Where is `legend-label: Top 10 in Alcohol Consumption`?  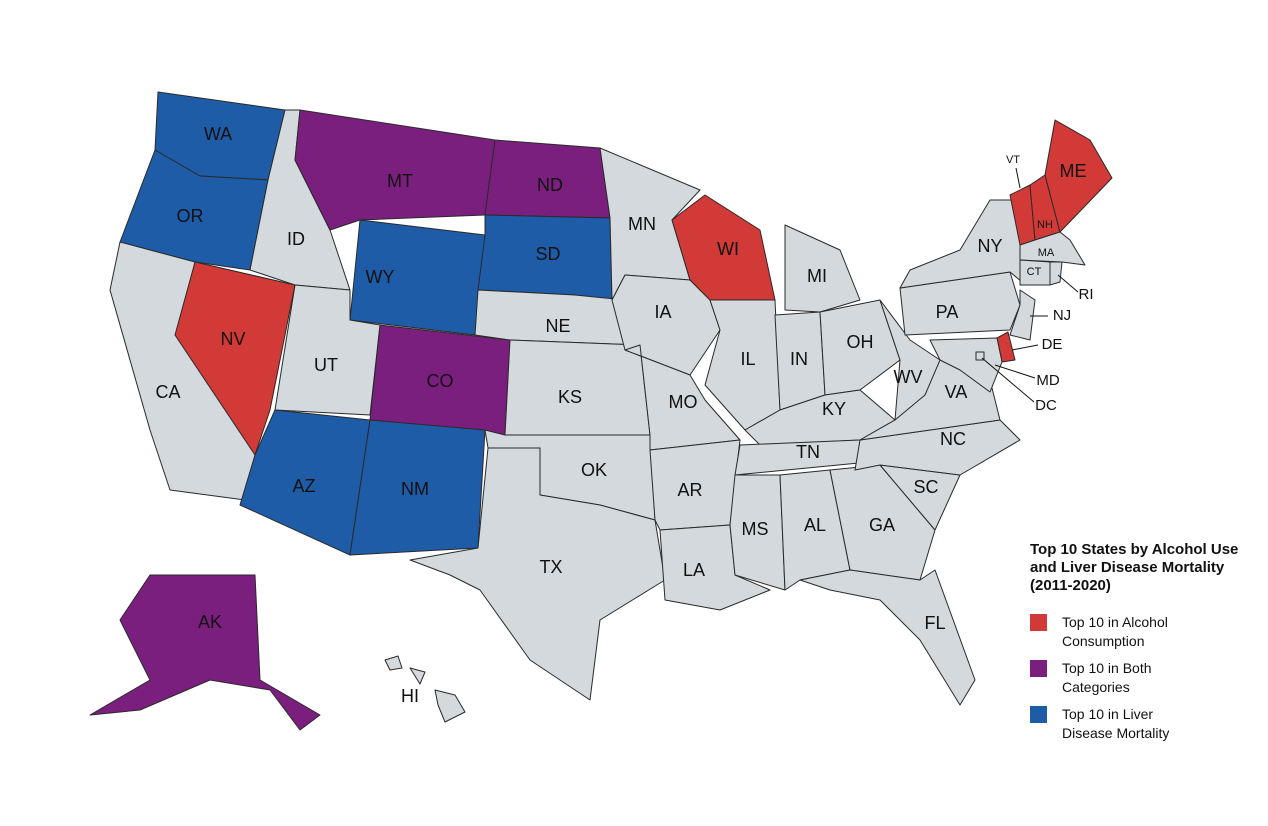 legend-label: Top 10 in Alcohol Consumption is located at coordinates (1115, 631).